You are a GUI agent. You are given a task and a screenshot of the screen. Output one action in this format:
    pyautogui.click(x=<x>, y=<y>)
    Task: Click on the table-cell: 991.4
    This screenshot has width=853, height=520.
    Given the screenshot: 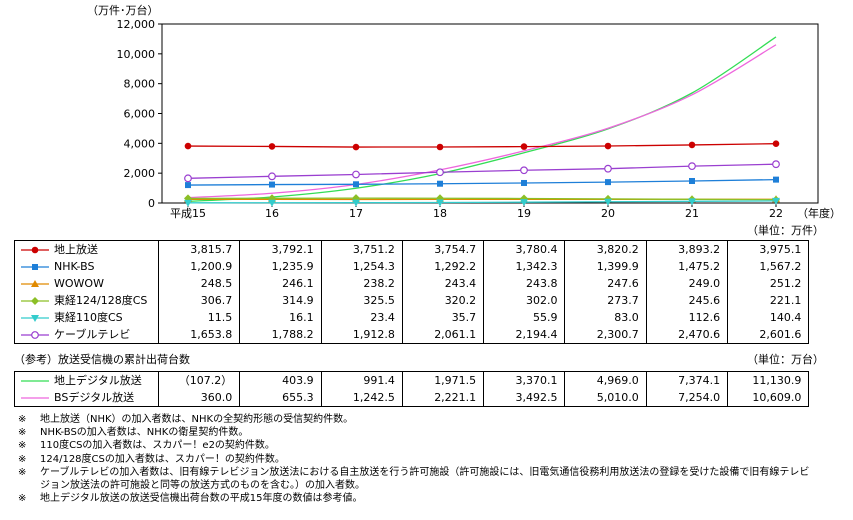 What is the action you would take?
    pyautogui.click(x=361, y=380)
    